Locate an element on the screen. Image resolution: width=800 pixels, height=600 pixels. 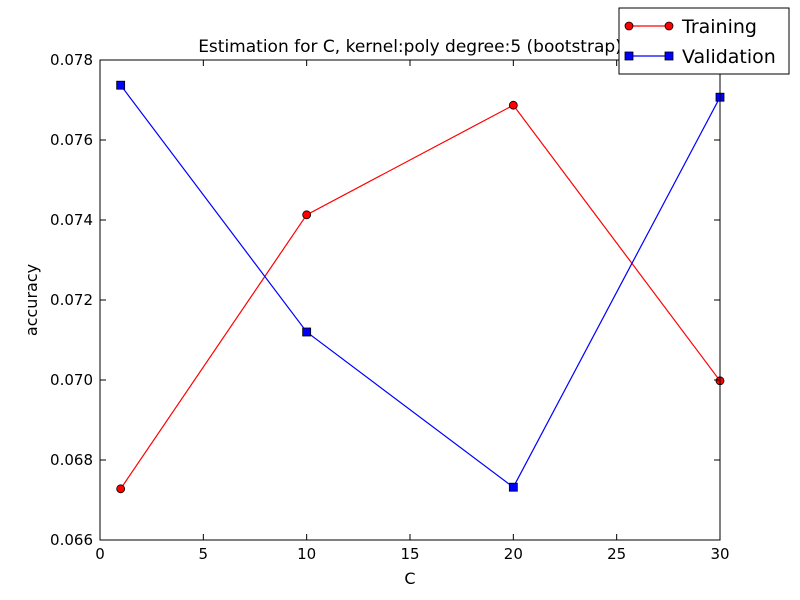
legend: Training Validation is located at coordinates (704, 41).